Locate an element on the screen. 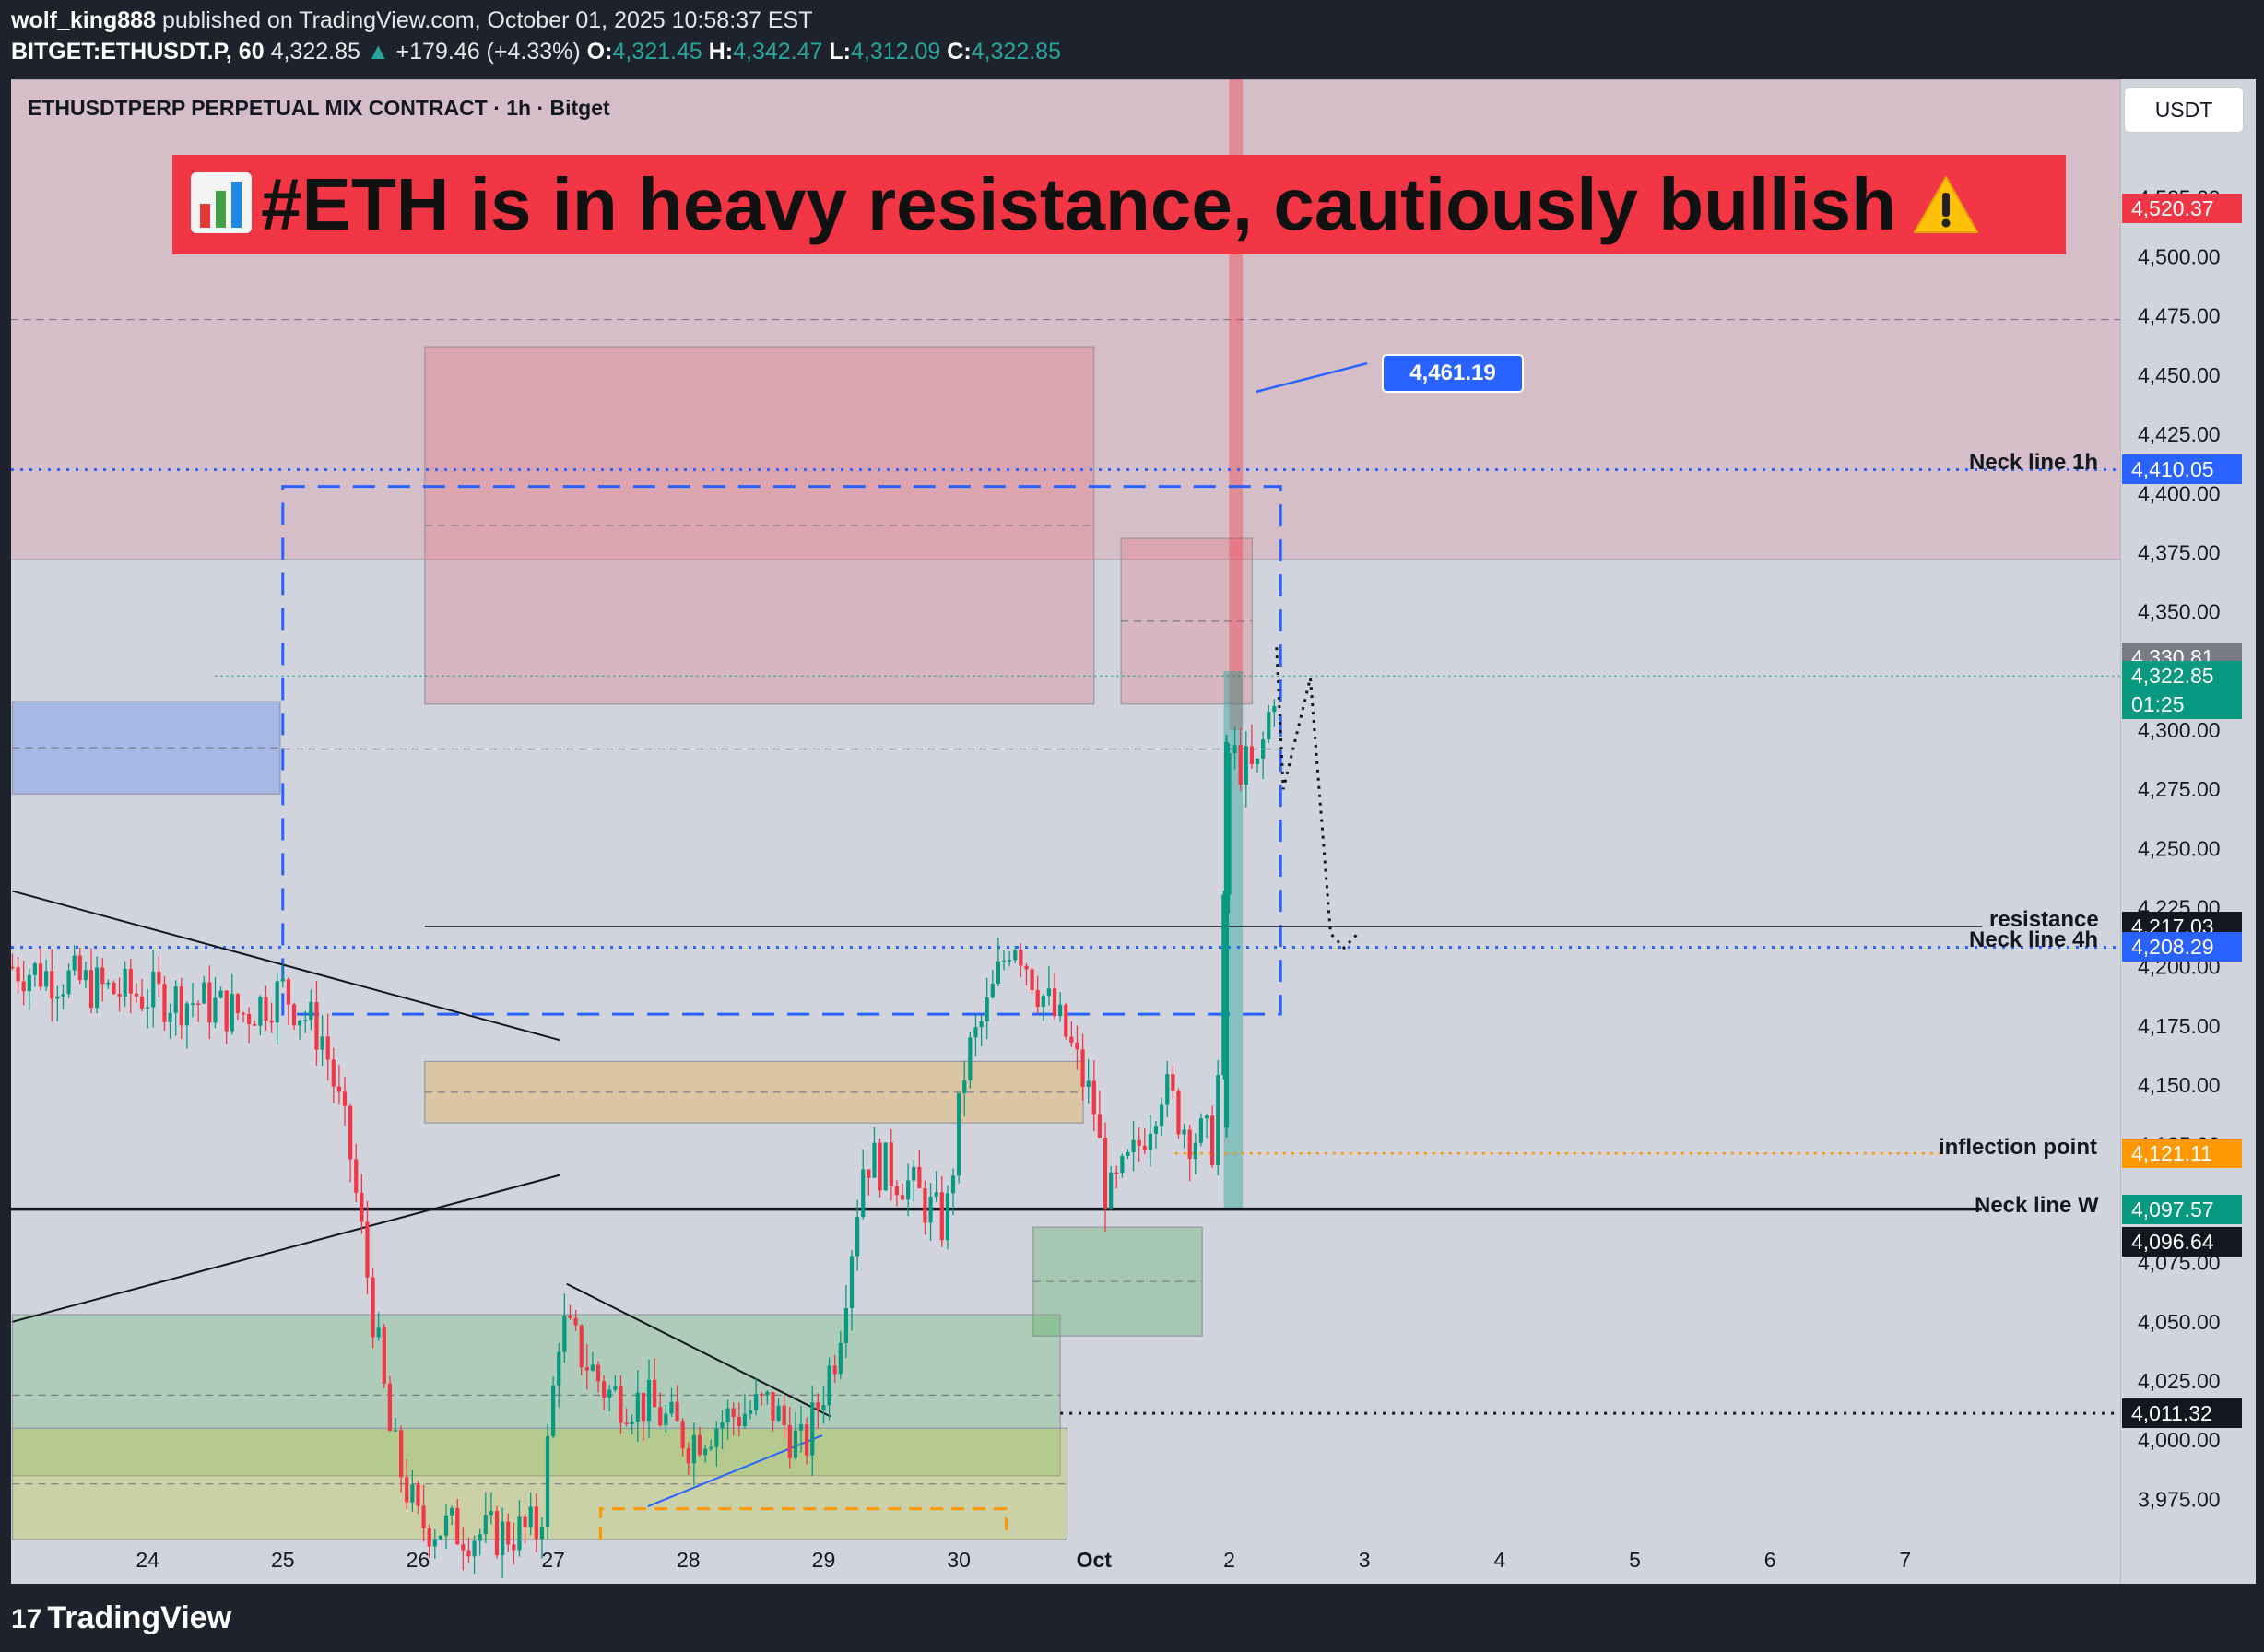 The height and width of the screenshot is (1652, 2264). y-tick-label: 4,400.00 is located at coordinates (2179, 493).